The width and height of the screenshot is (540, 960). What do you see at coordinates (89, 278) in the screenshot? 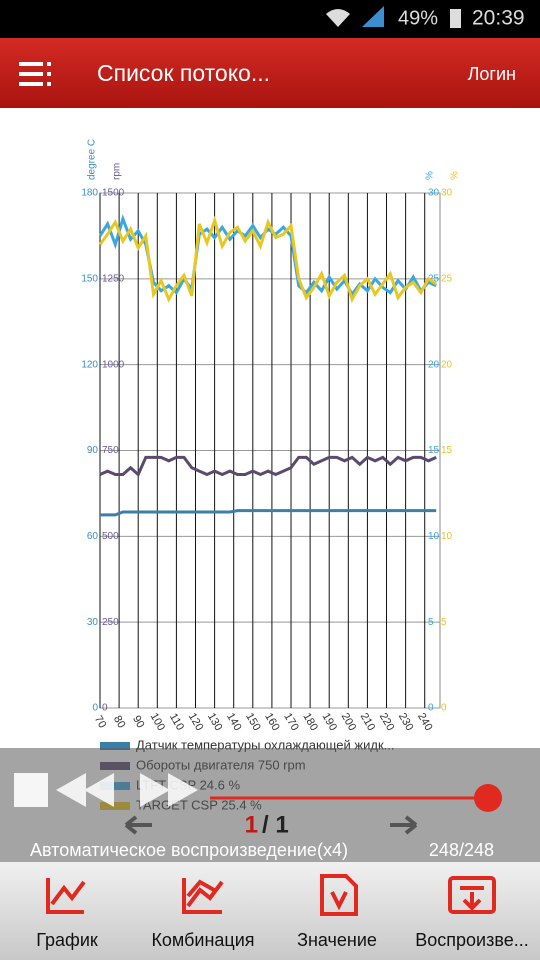
I see `y-tick-label: 150` at bounding box center [89, 278].